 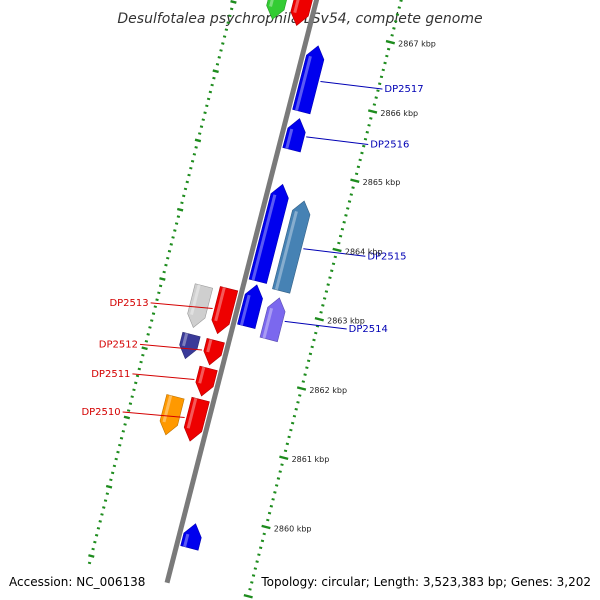 What do you see at coordinates (128, 303) in the screenshot?
I see `gene-label-DP2513: DP2513` at bounding box center [128, 303].